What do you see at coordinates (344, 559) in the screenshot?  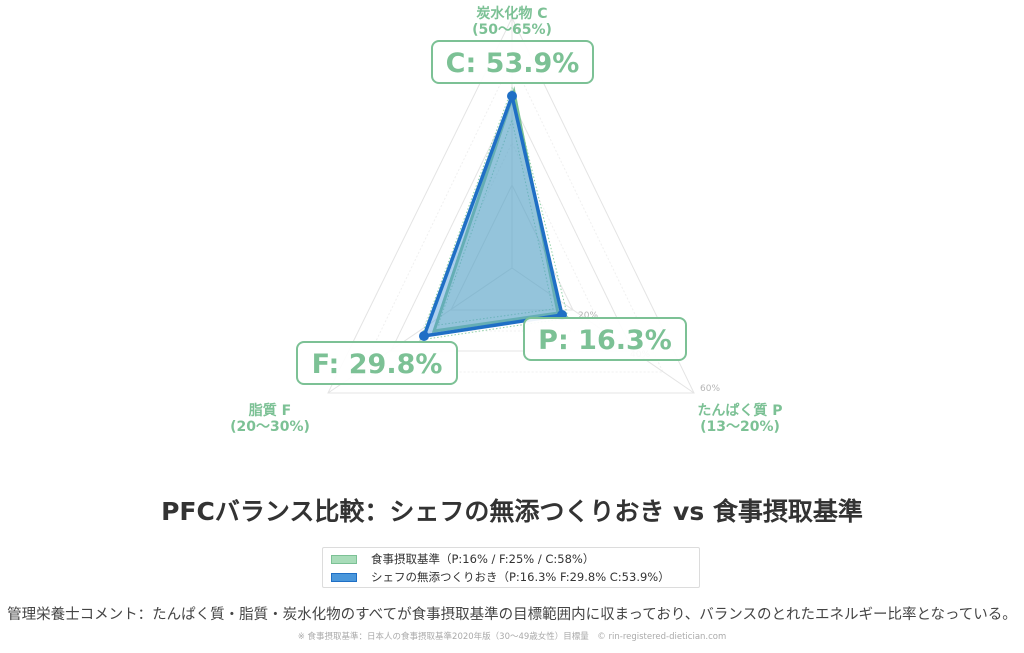 I see `legend-swatch-standard` at bounding box center [344, 559].